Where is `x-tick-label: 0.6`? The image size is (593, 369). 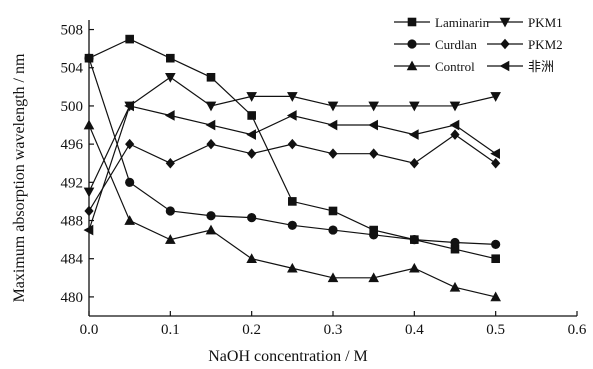 x-tick-label: 0.6 is located at coordinates (577, 330).